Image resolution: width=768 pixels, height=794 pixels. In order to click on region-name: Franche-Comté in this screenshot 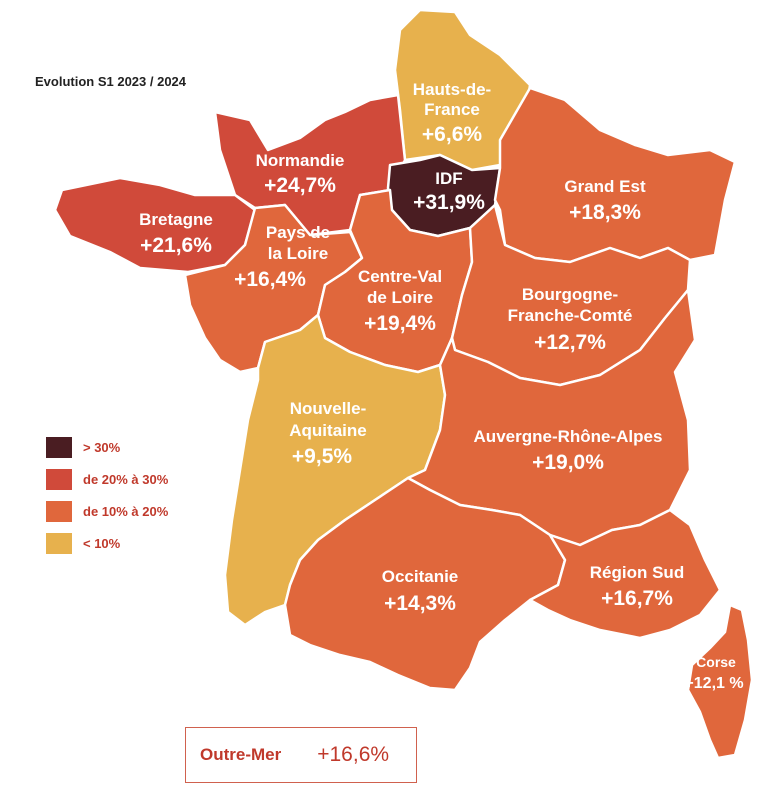, I will do `click(570, 315)`.